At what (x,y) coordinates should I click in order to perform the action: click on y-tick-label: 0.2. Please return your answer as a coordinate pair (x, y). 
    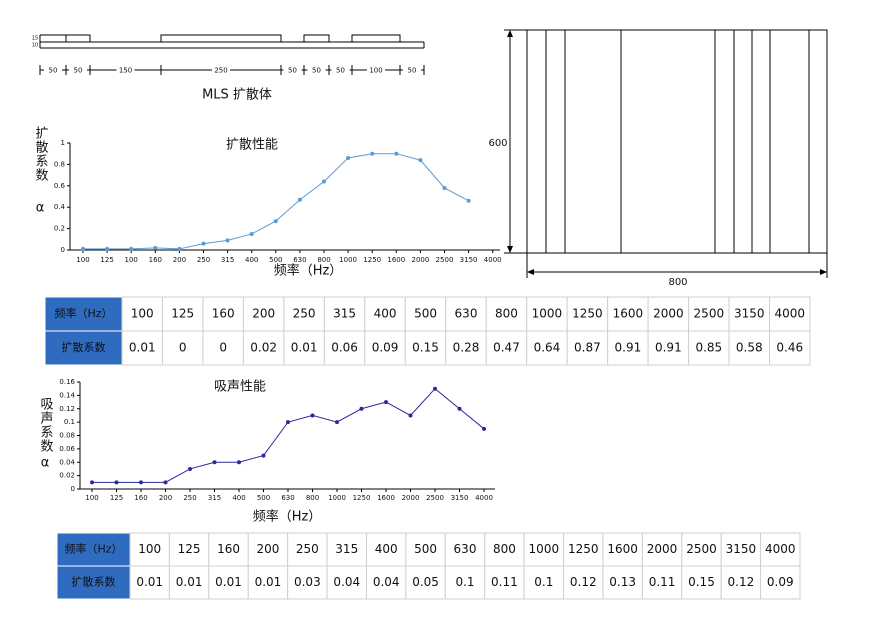
    Looking at the image, I should click on (59, 229).